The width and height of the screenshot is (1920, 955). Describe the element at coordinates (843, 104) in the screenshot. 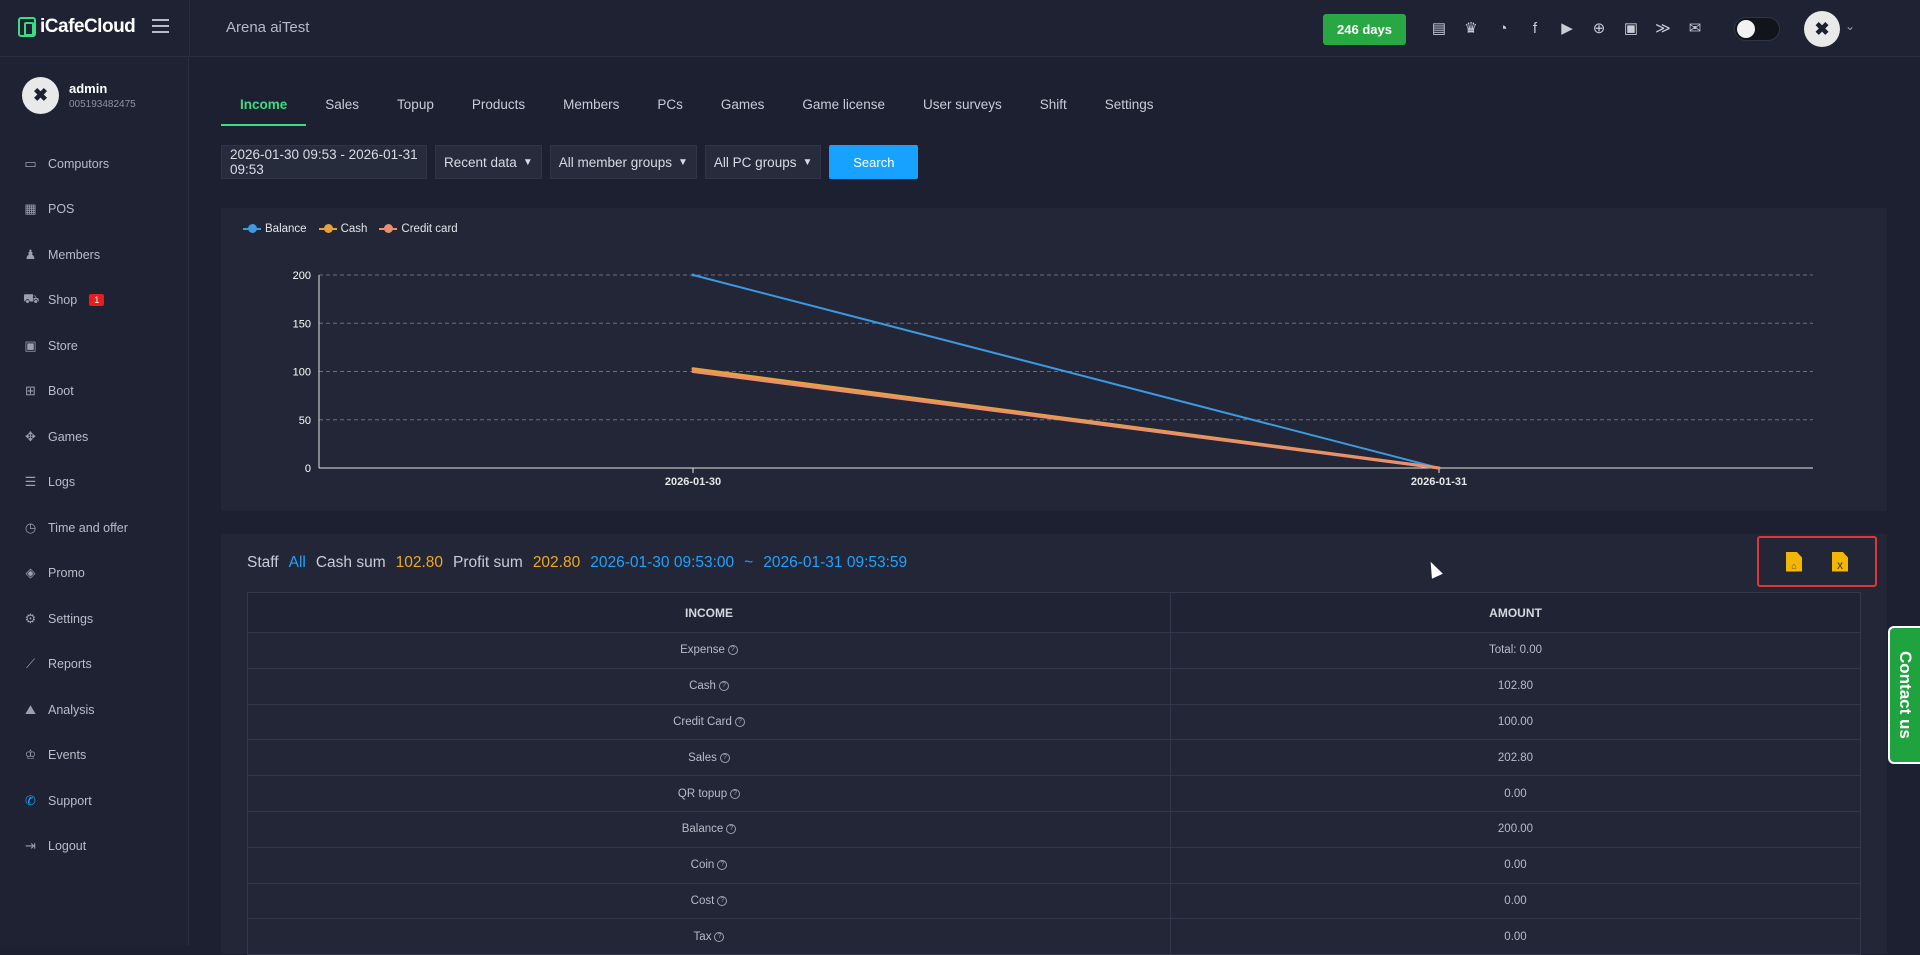

I see `tab-game-license: Game license` at that location.